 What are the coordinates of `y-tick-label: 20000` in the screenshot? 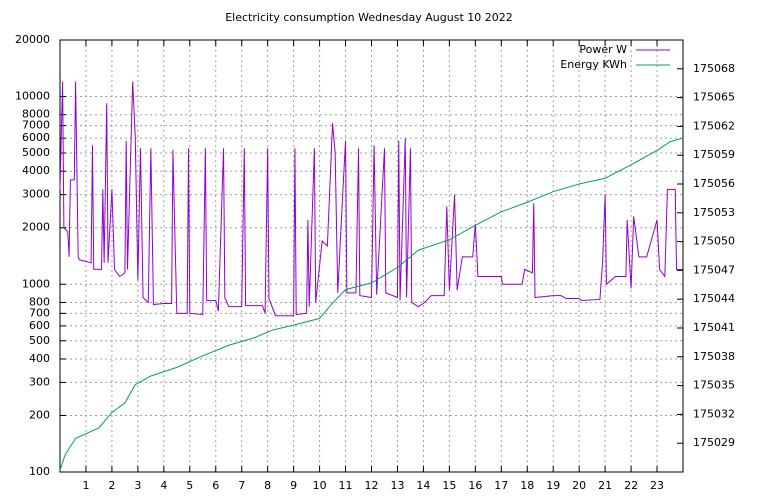 It's located at (32, 39).